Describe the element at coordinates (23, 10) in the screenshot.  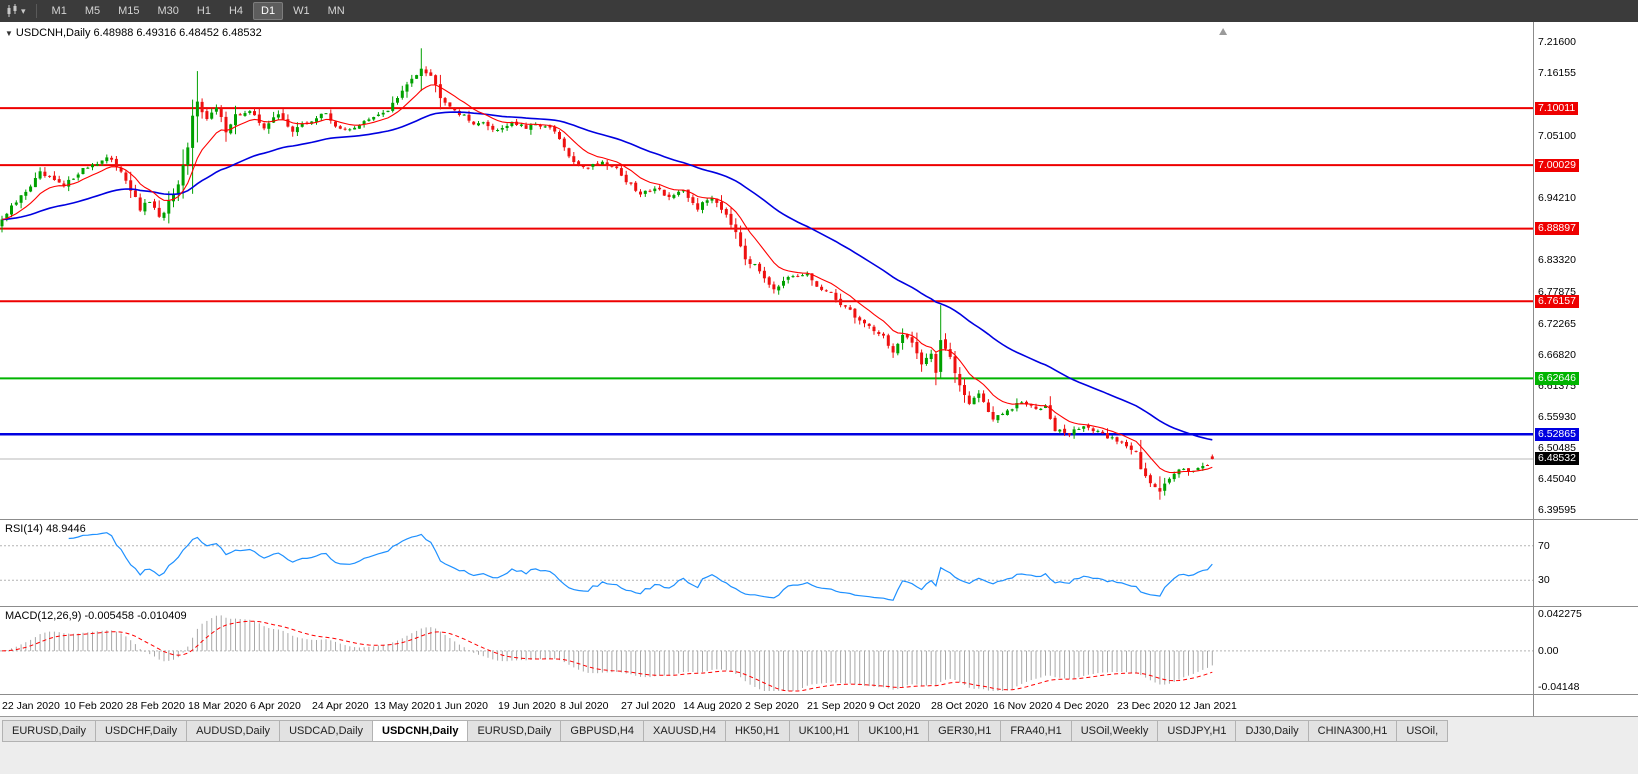
I see `chart-type-dropdown-icon: ▾` at that location.